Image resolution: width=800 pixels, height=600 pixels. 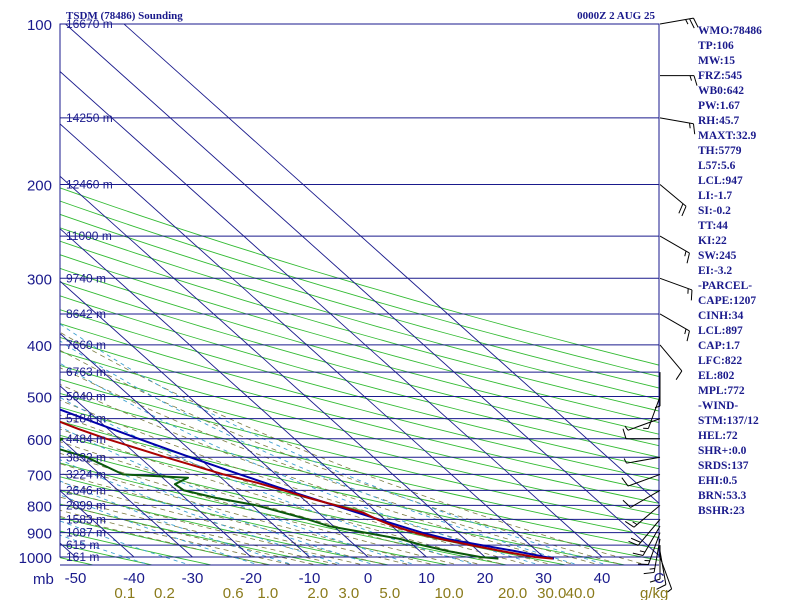 I want to click on mixing-ratio-tick-label: 3.0, so click(x=348, y=592).